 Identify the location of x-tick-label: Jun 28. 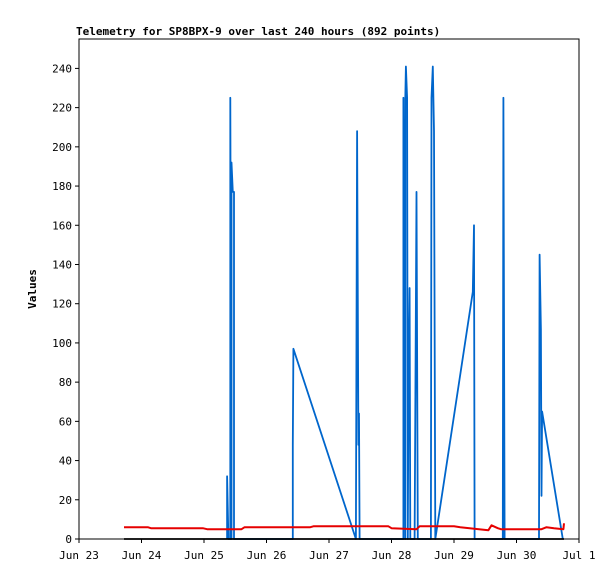
(392, 555).